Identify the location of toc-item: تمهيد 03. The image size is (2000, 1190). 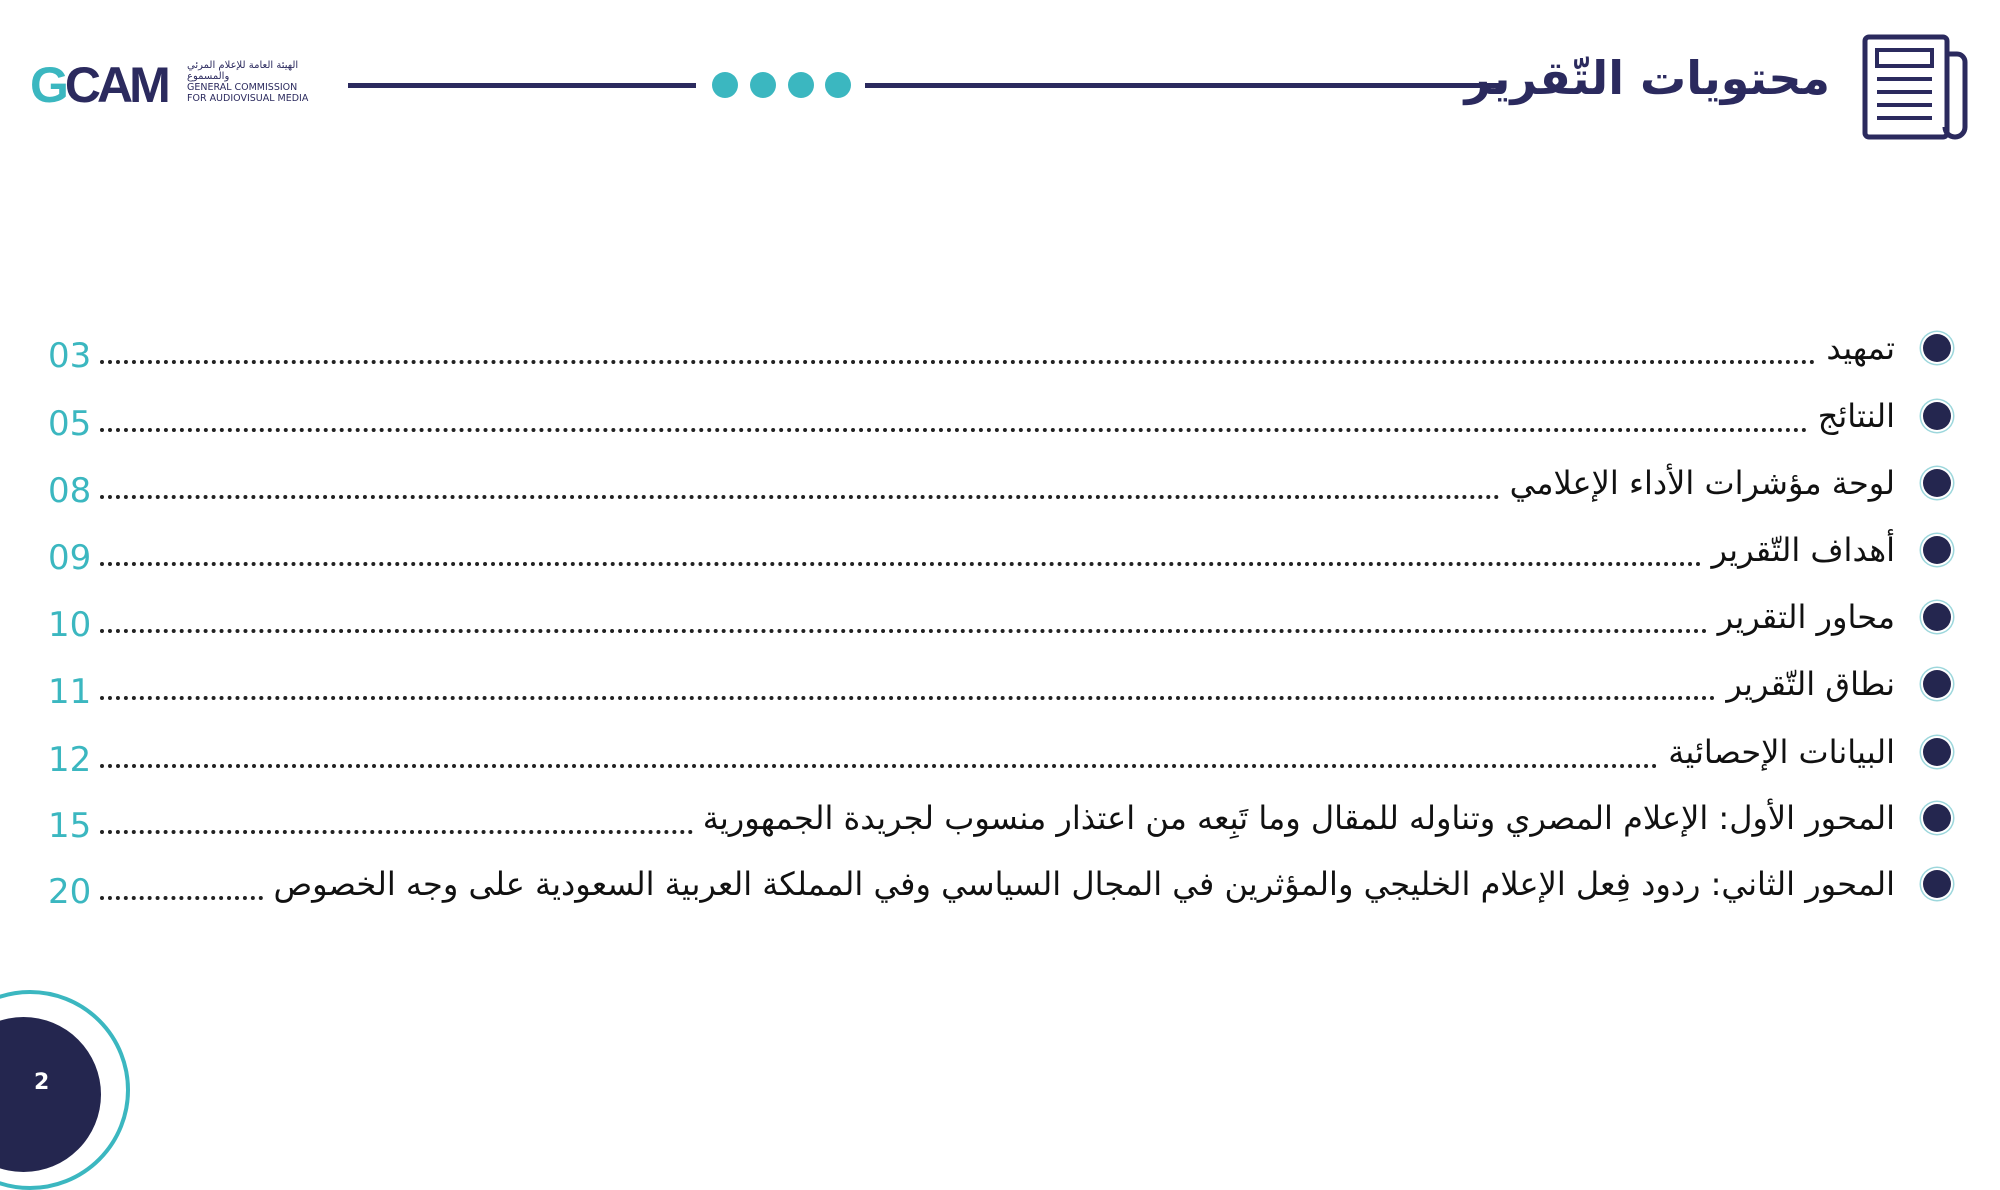
(1000, 350).